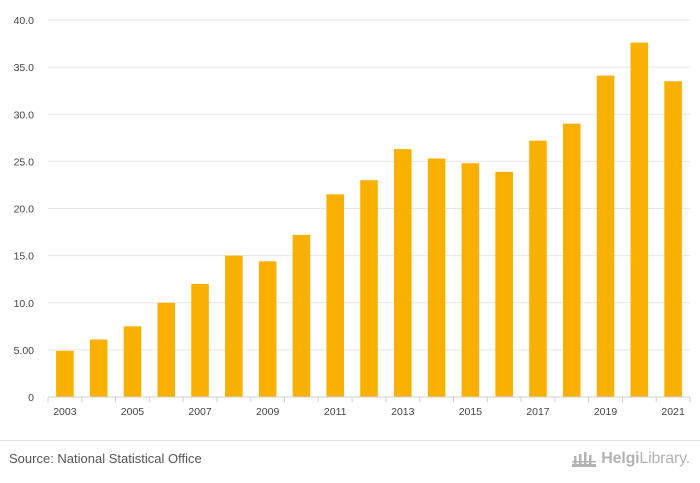 This screenshot has height=483, width=700. I want to click on bar-2005, so click(132, 361).